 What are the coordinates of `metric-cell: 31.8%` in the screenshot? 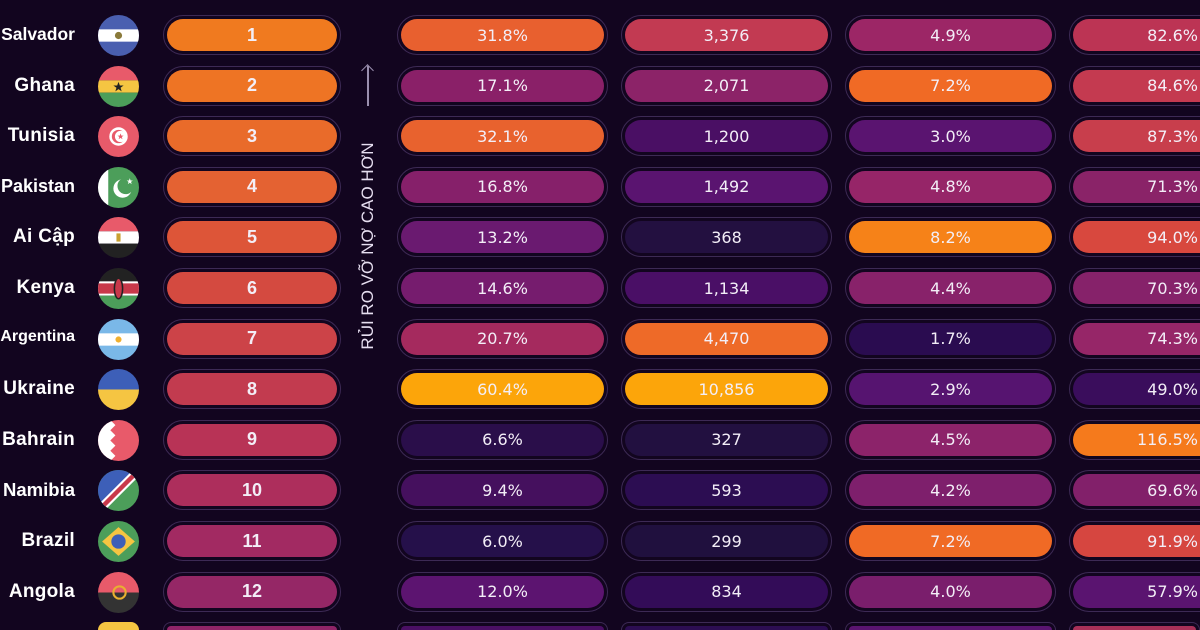 It's located at (502, 35).